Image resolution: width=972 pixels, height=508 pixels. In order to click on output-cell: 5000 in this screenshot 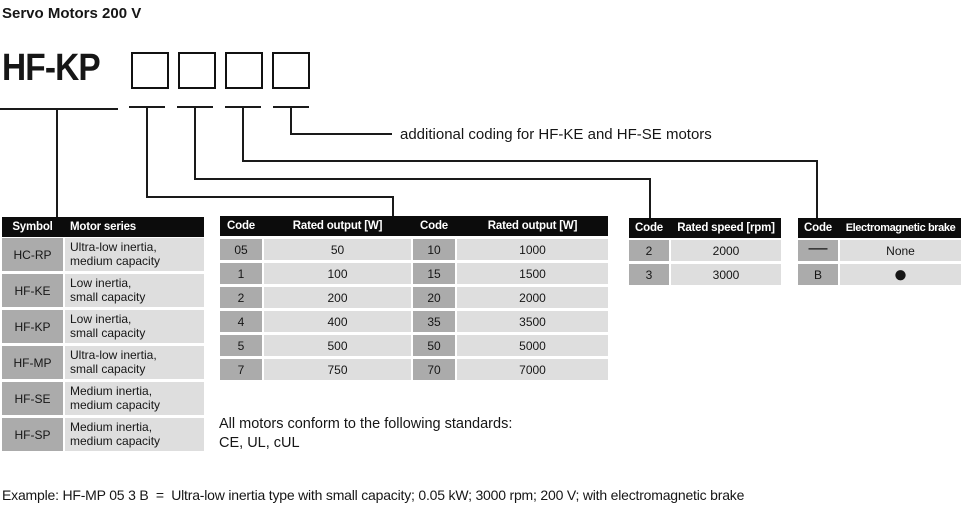, I will do `click(532, 345)`.